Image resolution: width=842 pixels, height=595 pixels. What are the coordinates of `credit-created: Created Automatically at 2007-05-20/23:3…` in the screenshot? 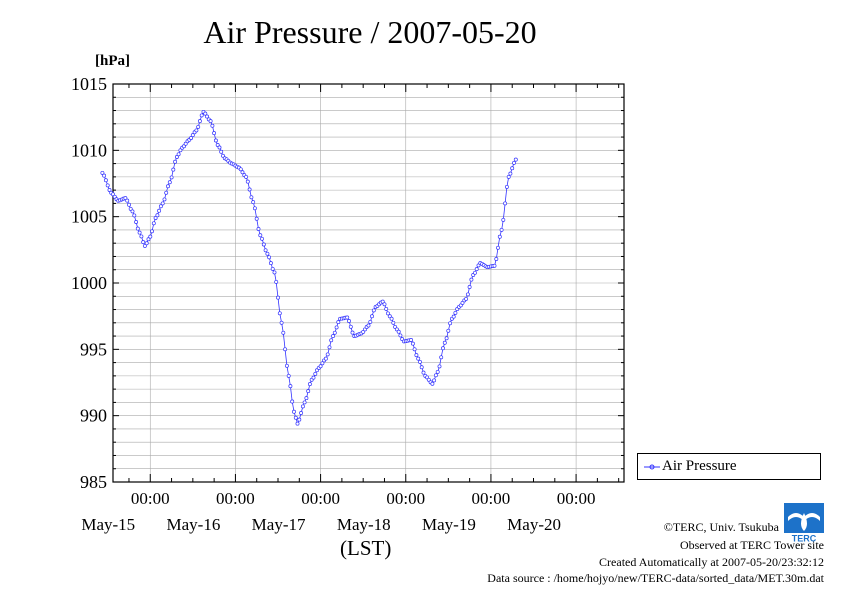 It's located at (711, 562).